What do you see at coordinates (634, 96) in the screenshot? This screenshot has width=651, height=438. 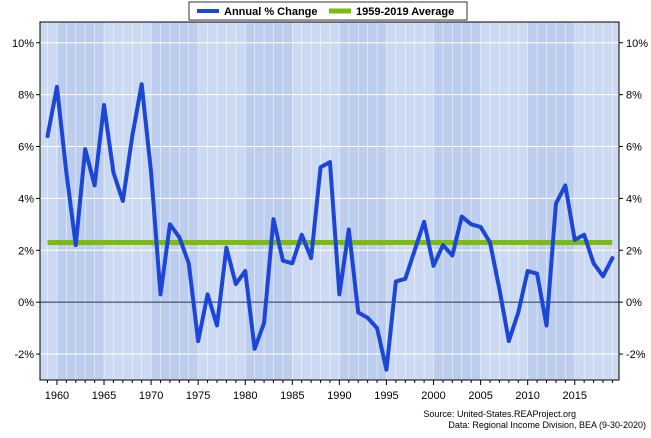 I see `y-tick-label-right: 8%` at bounding box center [634, 96].